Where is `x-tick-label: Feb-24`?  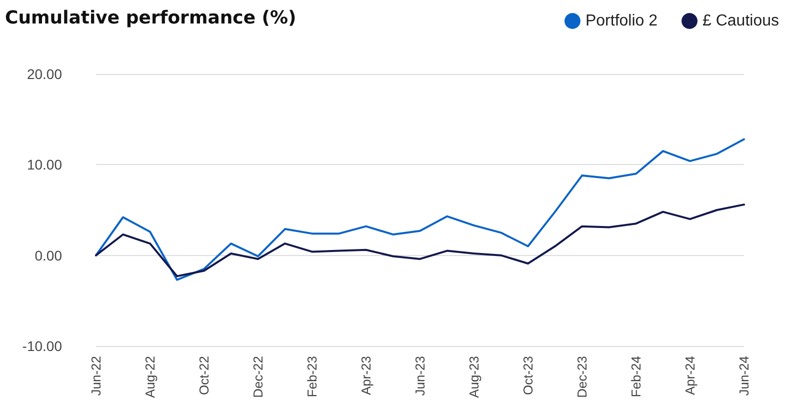 x-tick-label: Feb-24 is located at coordinates (636, 377).